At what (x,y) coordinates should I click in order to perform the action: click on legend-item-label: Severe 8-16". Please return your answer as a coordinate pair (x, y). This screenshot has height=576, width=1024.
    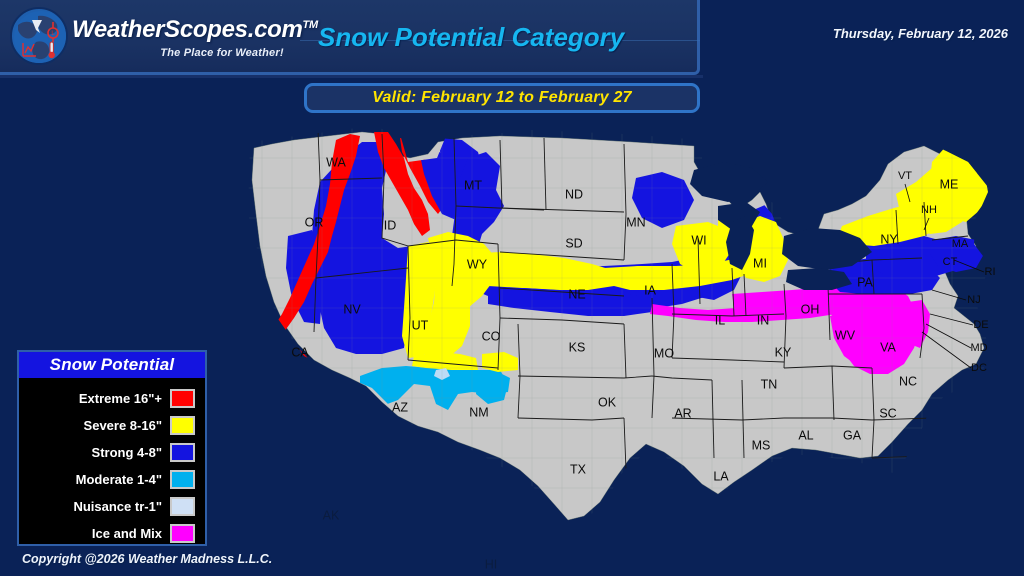
    Looking at the image, I should click on (122, 425).